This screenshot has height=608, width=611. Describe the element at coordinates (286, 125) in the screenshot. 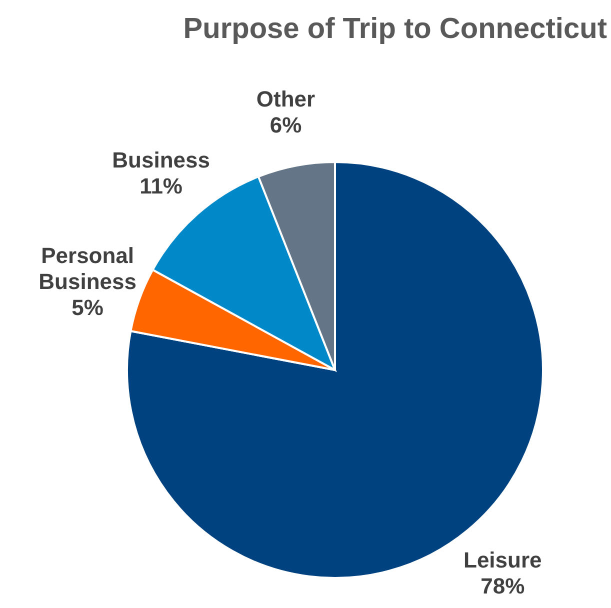

I see `data-label: 6%` at that location.